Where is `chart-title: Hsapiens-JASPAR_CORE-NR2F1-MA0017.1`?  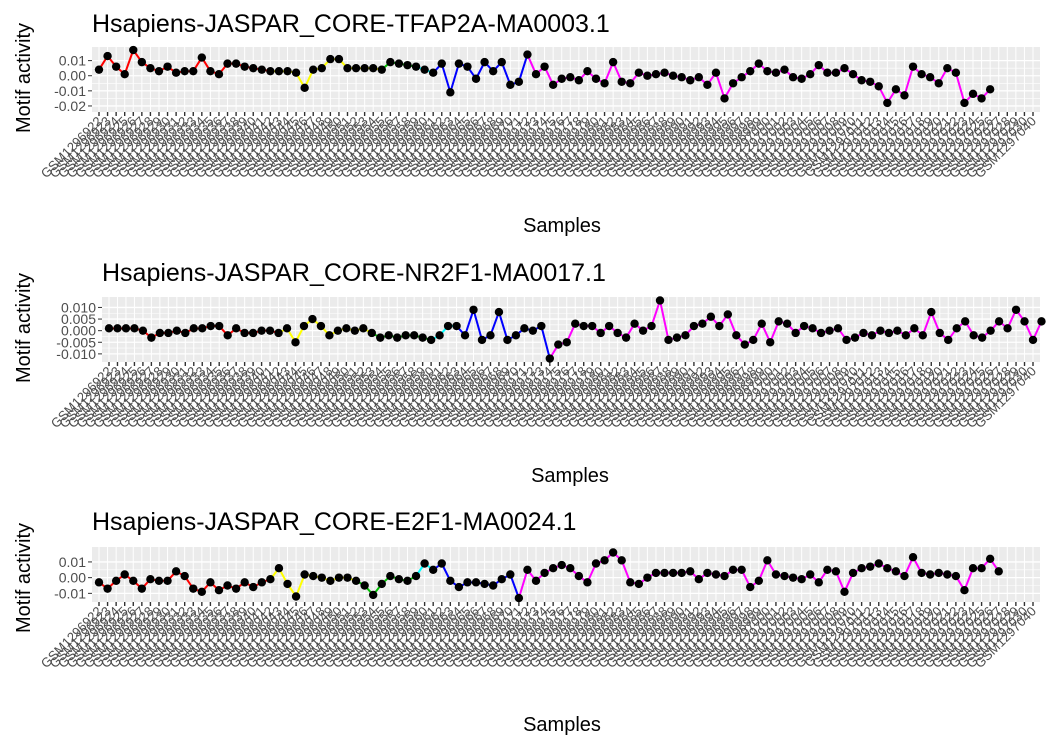 chart-title: Hsapiens-JASPAR_CORE-NR2F1-MA0017.1 is located at coordinates (354, 273).